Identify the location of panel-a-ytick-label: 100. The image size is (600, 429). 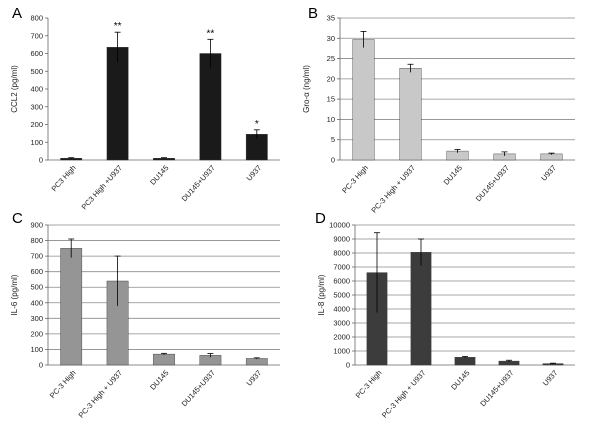
(36, 142).